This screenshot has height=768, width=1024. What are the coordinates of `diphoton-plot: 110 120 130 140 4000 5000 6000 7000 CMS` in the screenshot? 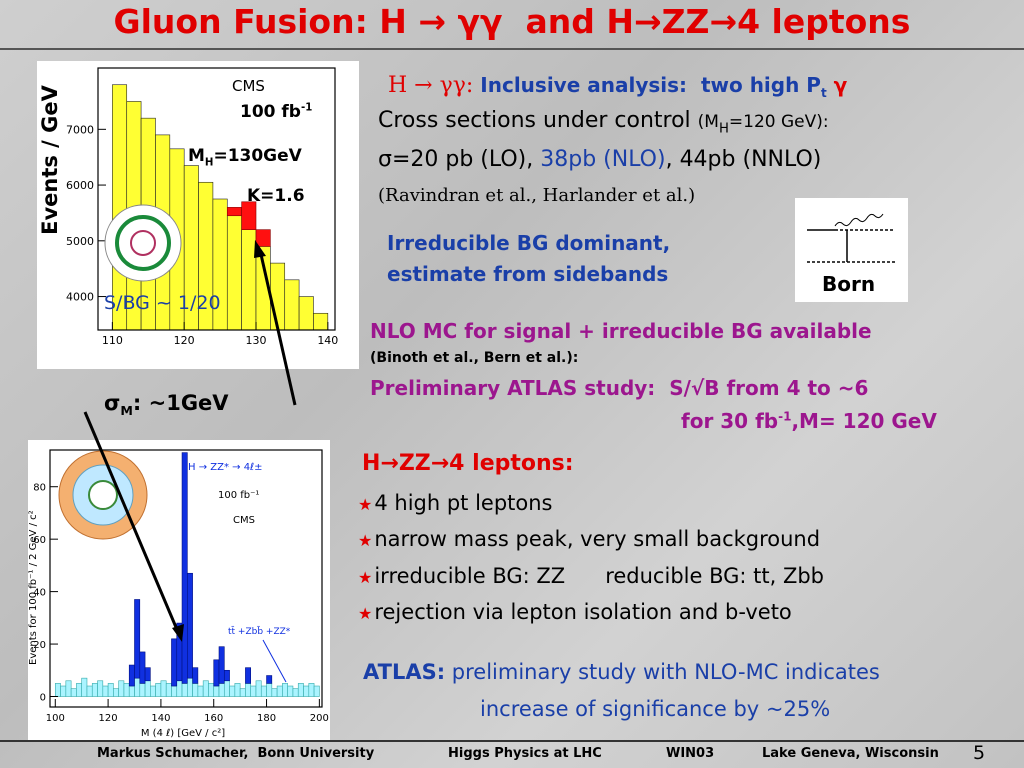 It's located at (198, 215).